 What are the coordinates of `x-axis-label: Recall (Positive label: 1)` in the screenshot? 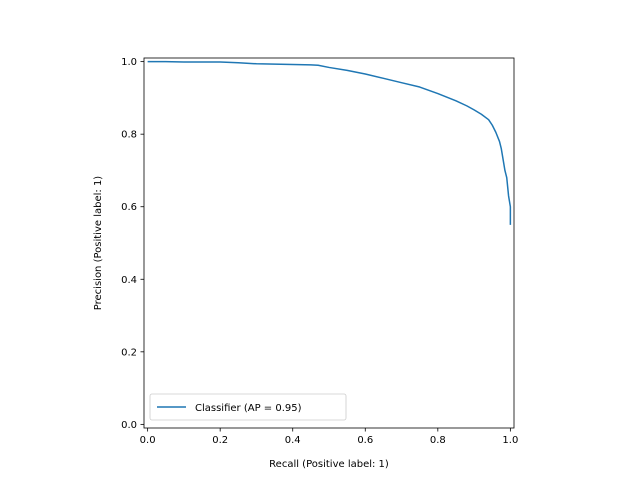 It's located at (329, 464).